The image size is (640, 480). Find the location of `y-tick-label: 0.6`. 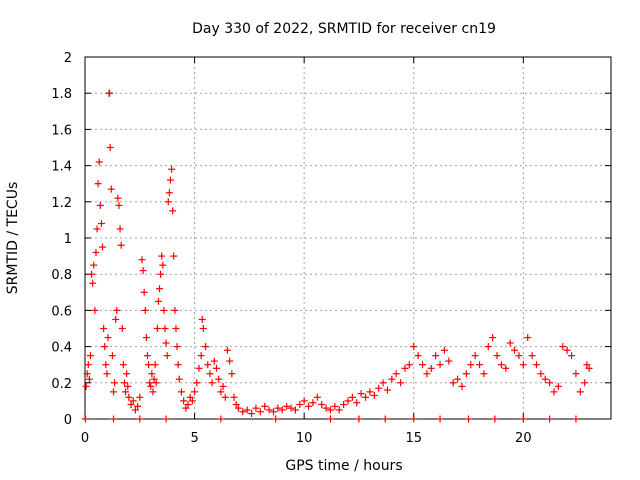

y-tick-label: 0.6 is located at coordinates (61, 311).